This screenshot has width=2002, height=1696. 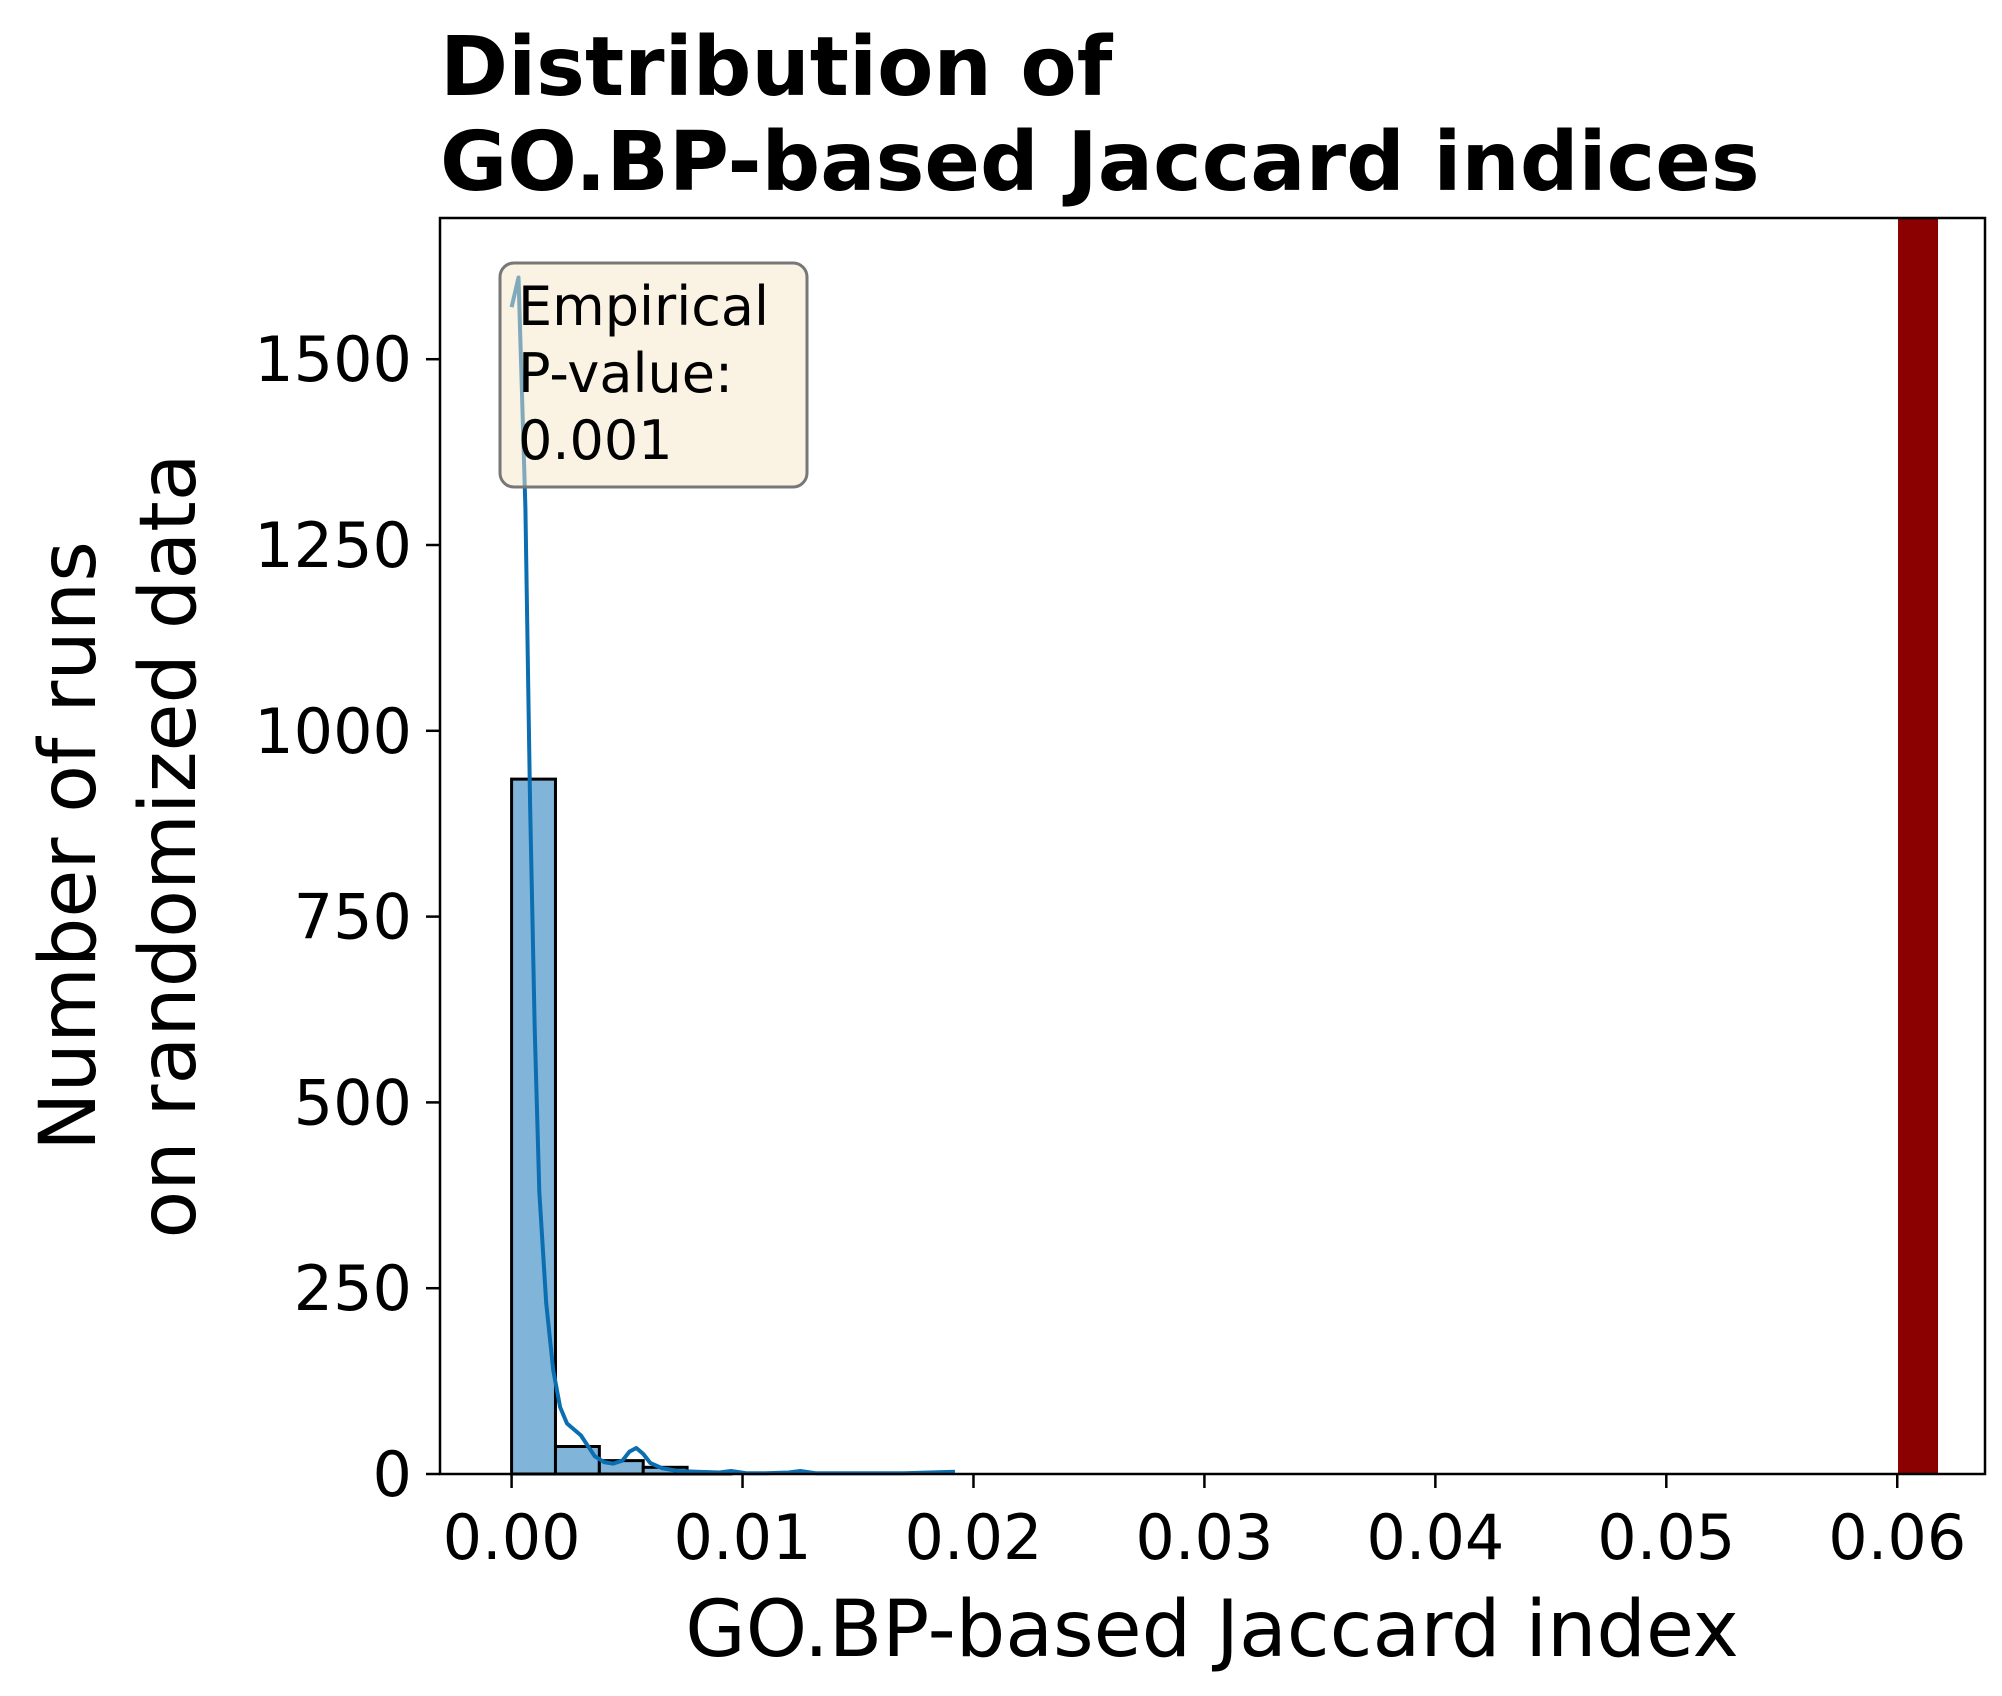 What do you see at coordinates (1897, 1537) in the screenshot?
I see `x-tick-label: 0.06` at bounding box center [1897, 1537].